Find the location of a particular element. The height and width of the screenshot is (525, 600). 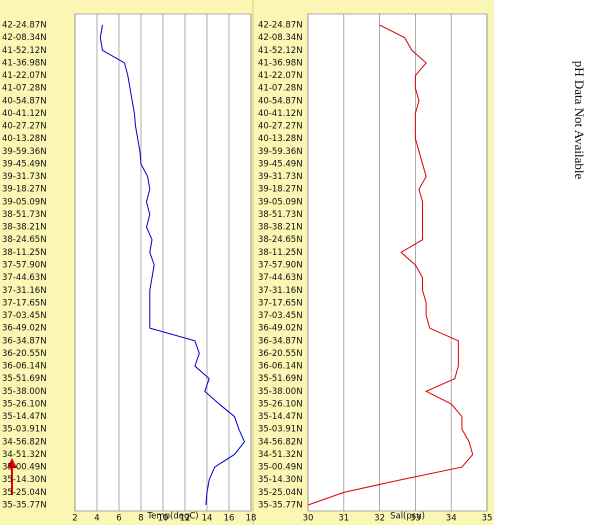

x-tick-label: 6 is located at coordinates (118, 519).